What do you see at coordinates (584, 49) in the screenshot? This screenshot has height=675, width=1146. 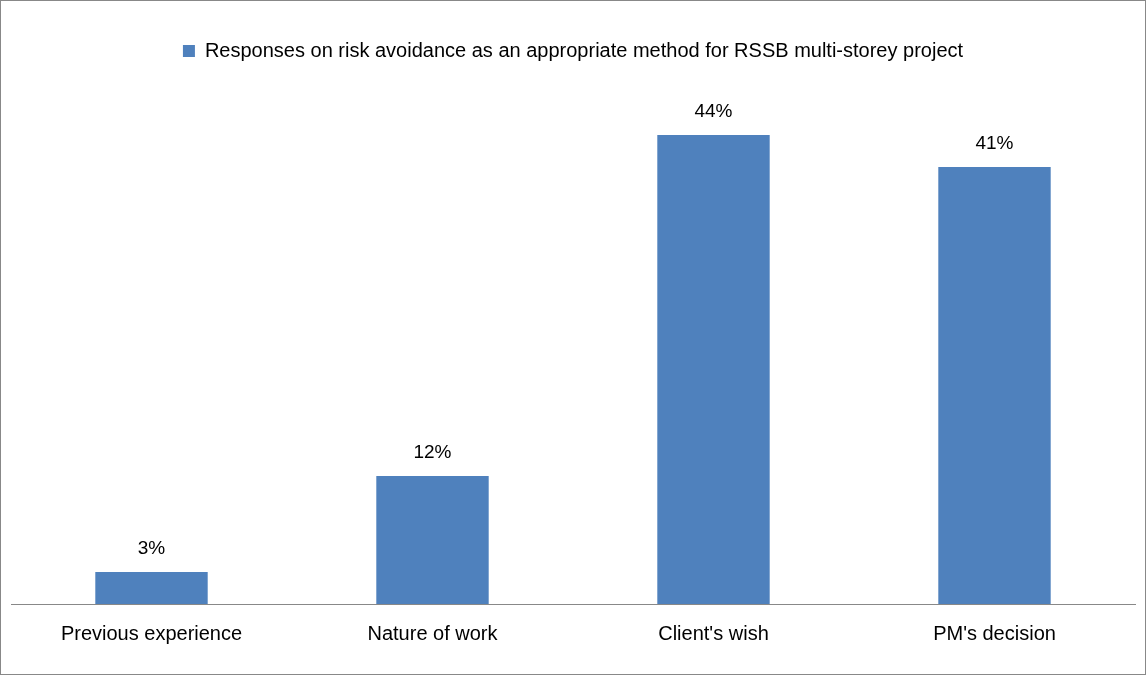 I see `legend-label: Responses on risk avoidance as an appropriate method for RSSB multi-storey project` at bounding box center [584, 49].